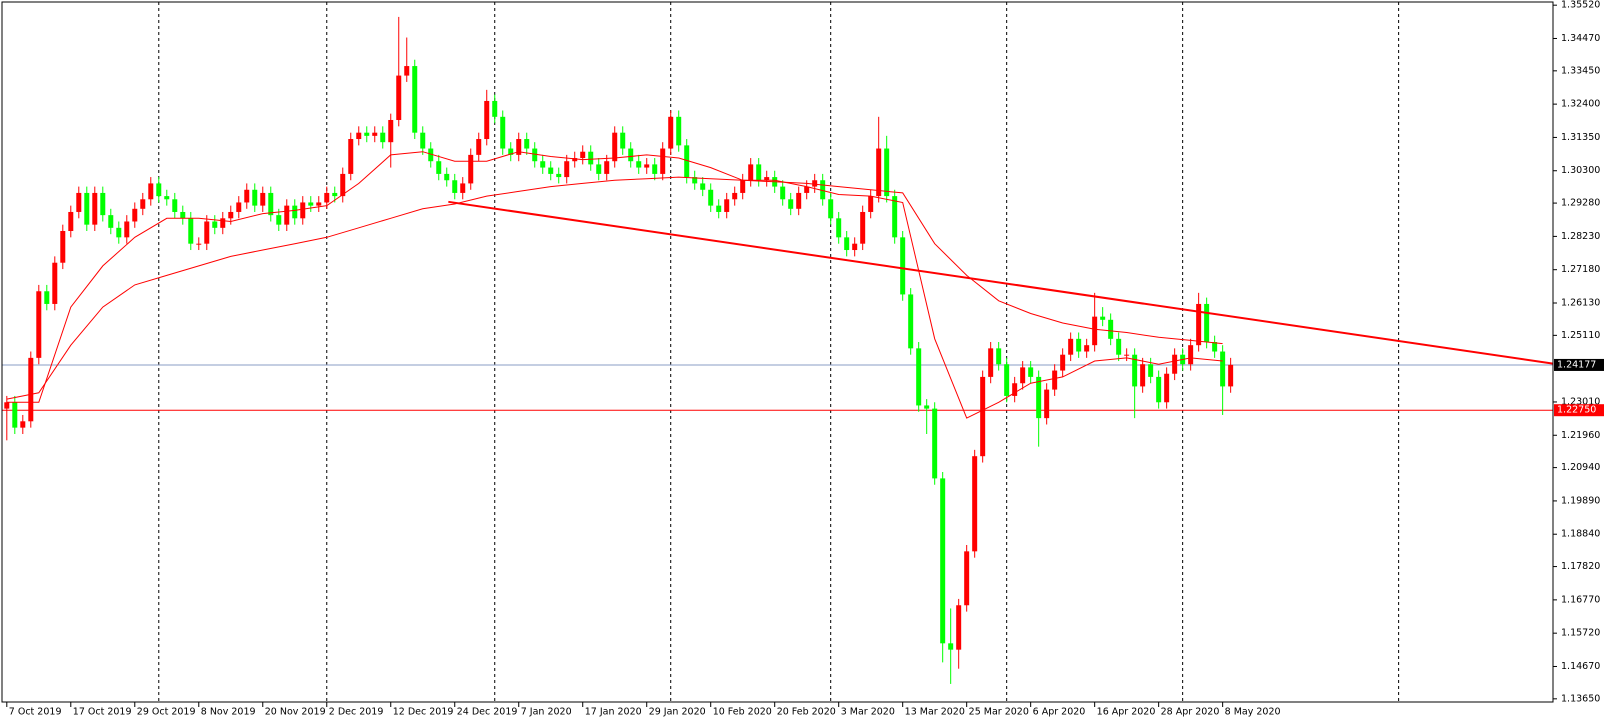 This screenshot has height=724, width=1605. What do you see at coordinates (1190, 712) in the screenshot?
I see `x-tick-label: 28 Apr 2020` at bounding box center [1190, 712].